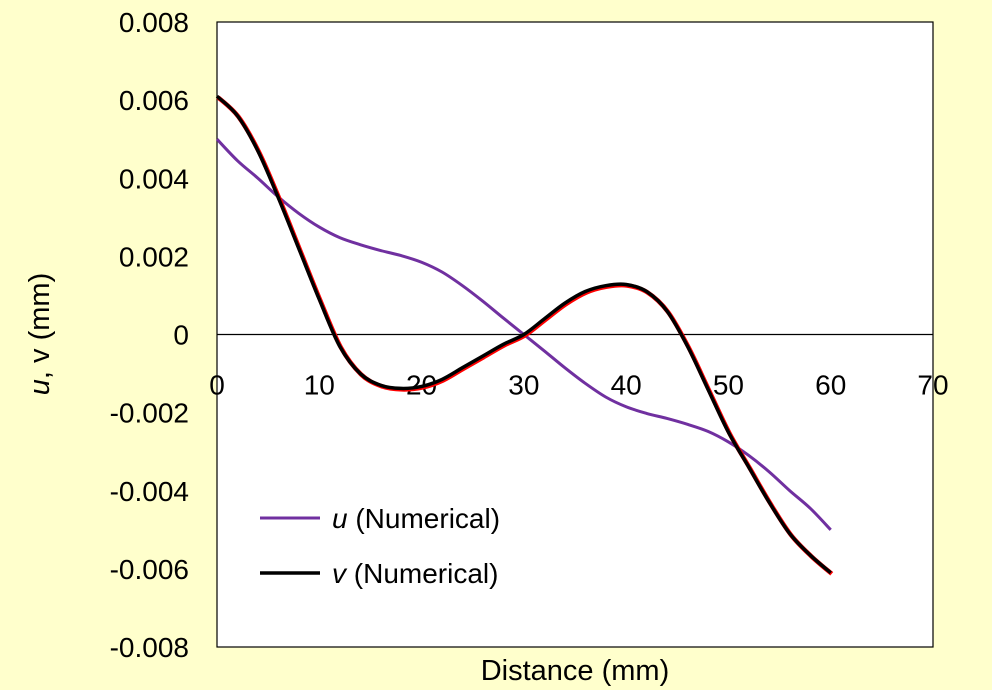  Describe the element at coordinates (578, 385) in the screenshot. I see `x-tick-labels: 0 10 20 30 40 50 60 70` at that location.